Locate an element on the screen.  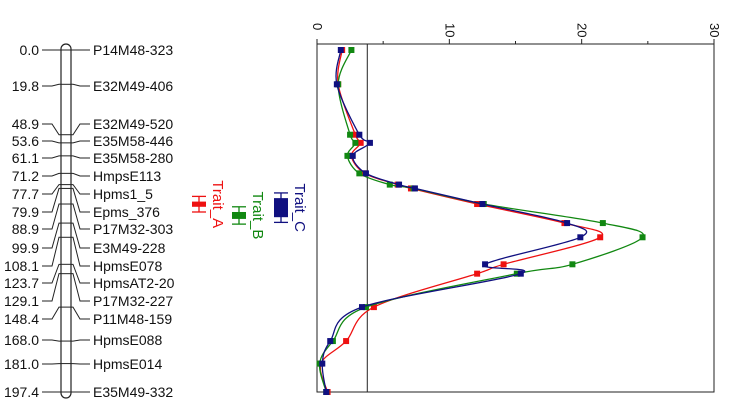
marker-label: HpmsE088 is located at coordinates (127, 340).